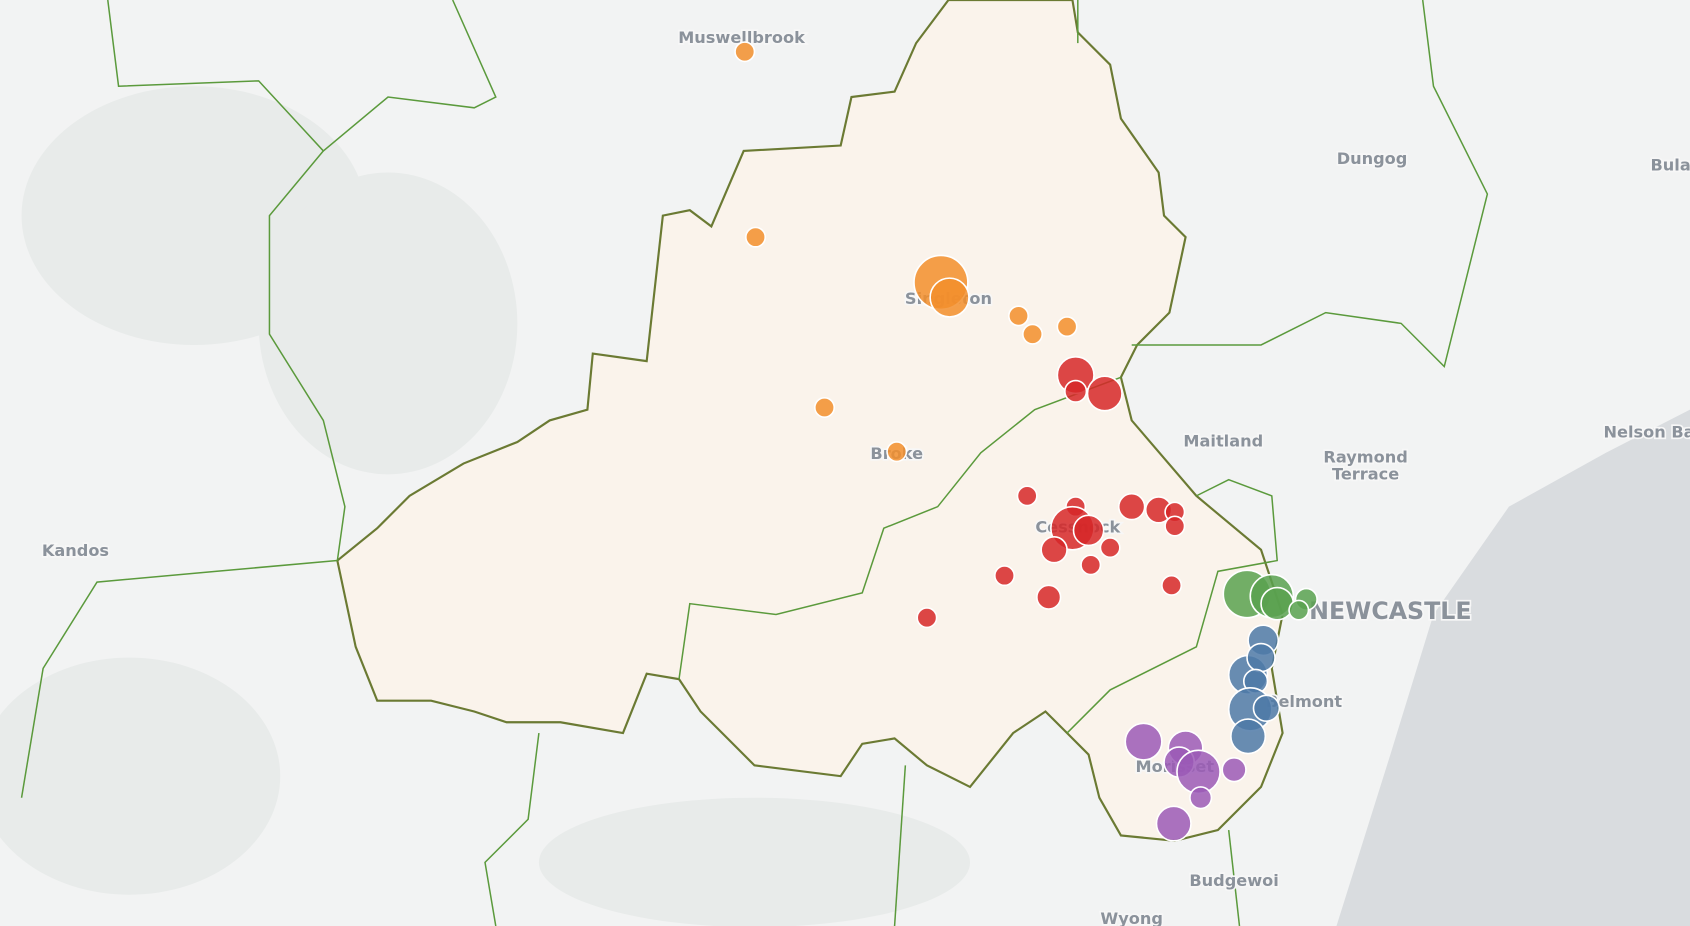 The width and height of the screenshot is (1690, 926). Describe the element at coordinates (1647, 432) in the screenshot. I see `place-label: Nelson Ba` at that location.